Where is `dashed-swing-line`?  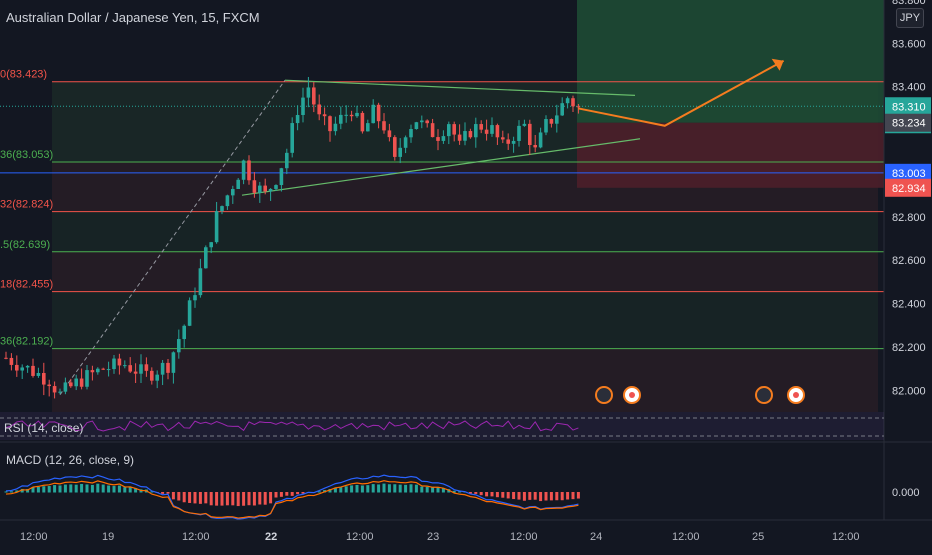 dashed-swing-line is located at coordinates (172, 237).